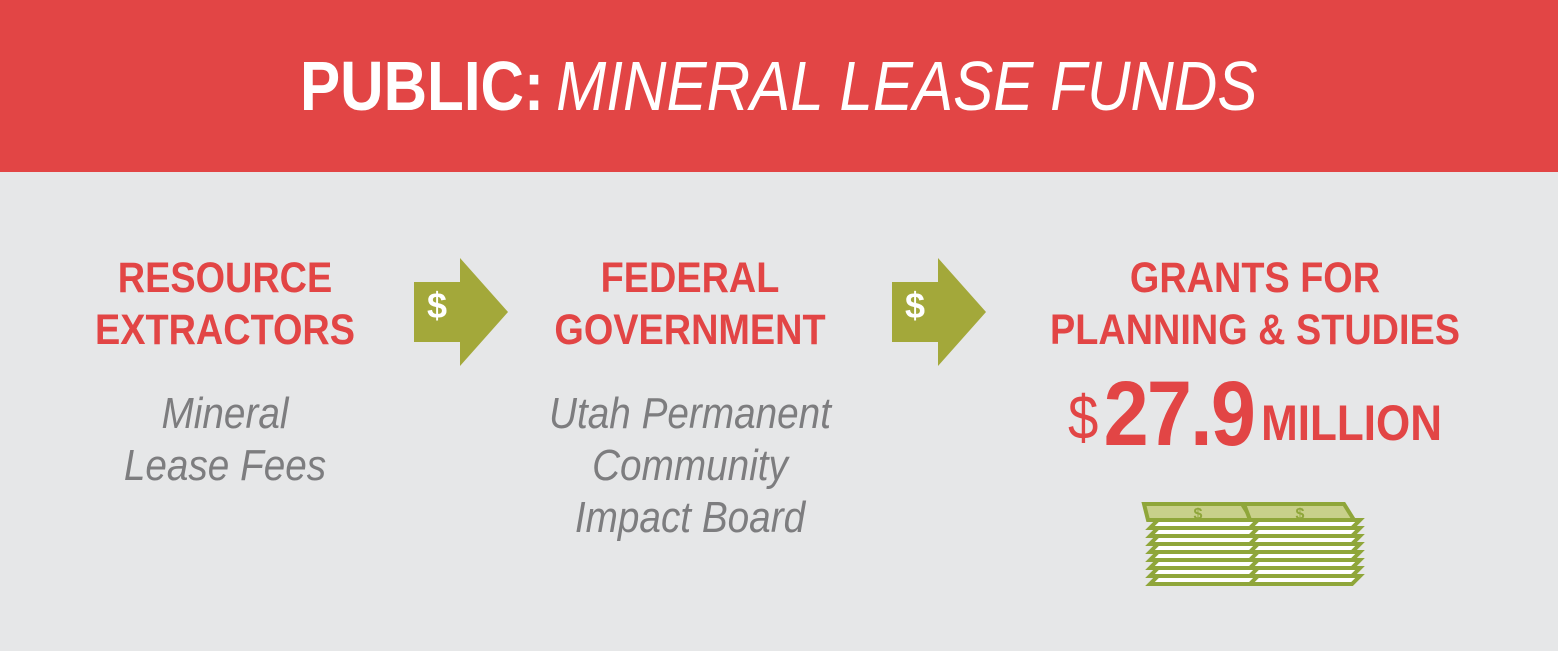 This screenshot has height=651, width=1558. I want to click on step-subtitle-line: Community, so click(690, 465).